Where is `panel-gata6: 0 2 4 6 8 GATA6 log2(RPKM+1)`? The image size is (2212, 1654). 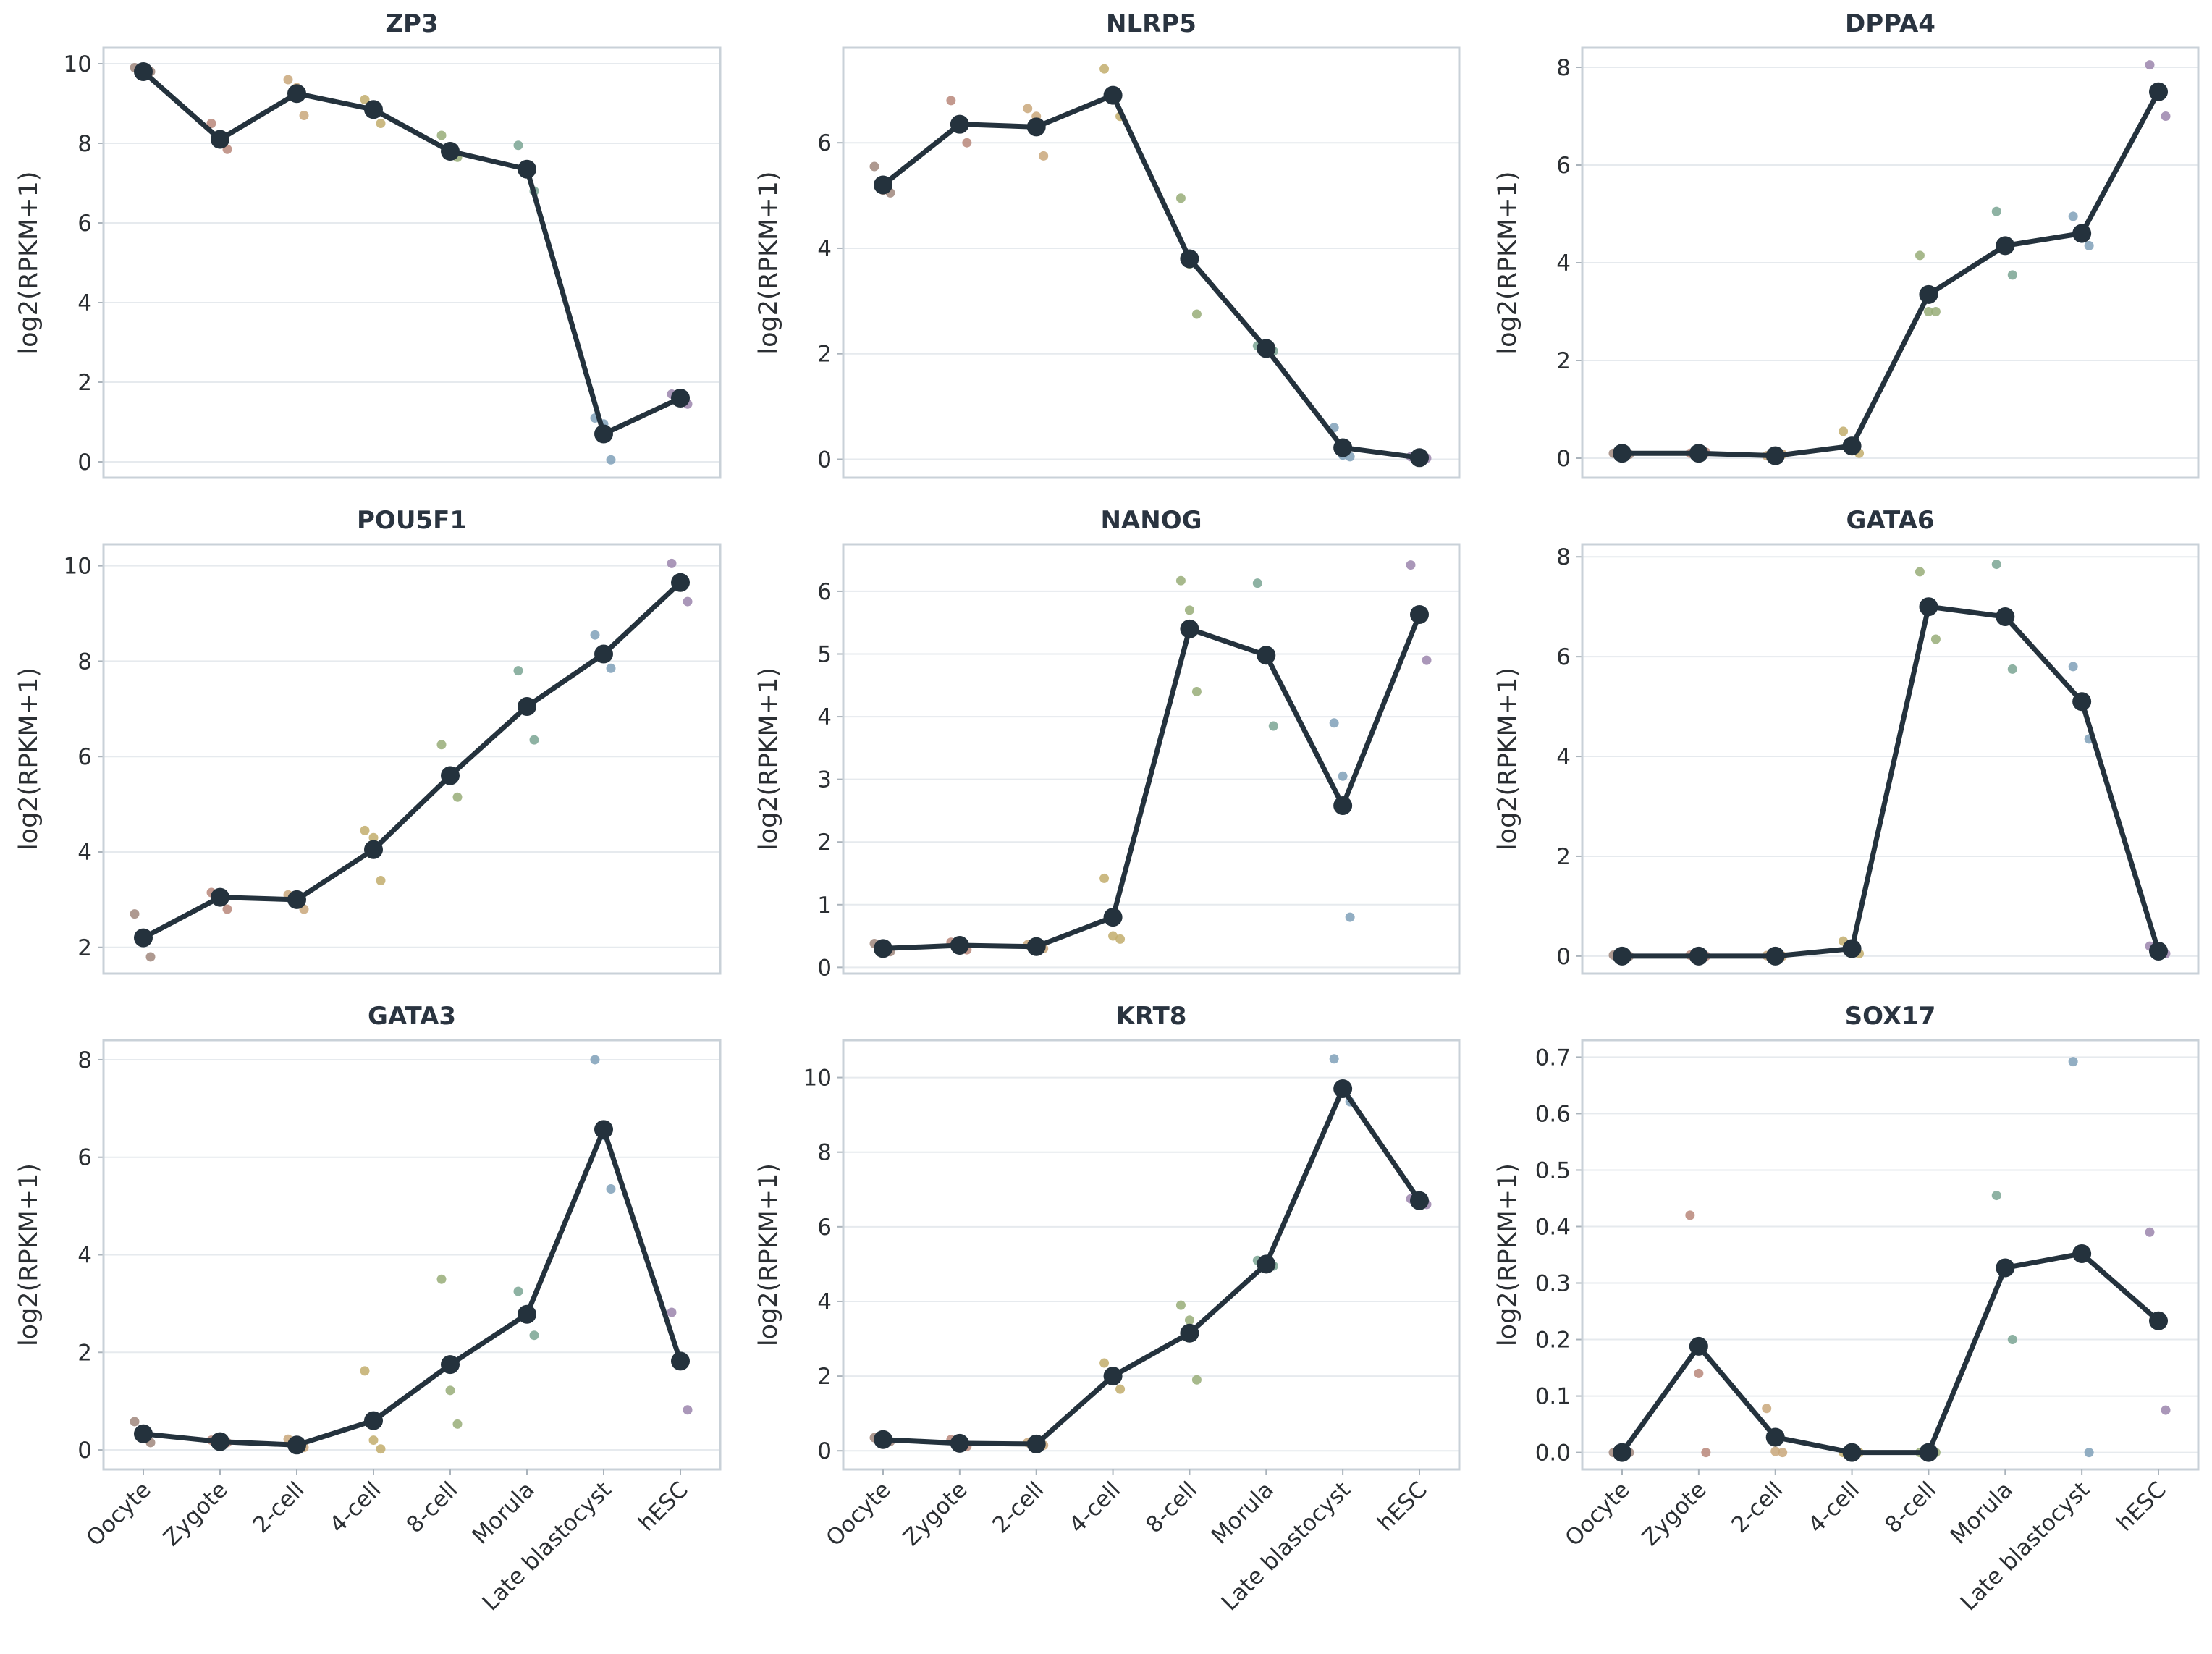
panel-gata6: 0 2 4 6 8 GATA6 log2(RPKM+1) is located at coordinates (1846, 740).